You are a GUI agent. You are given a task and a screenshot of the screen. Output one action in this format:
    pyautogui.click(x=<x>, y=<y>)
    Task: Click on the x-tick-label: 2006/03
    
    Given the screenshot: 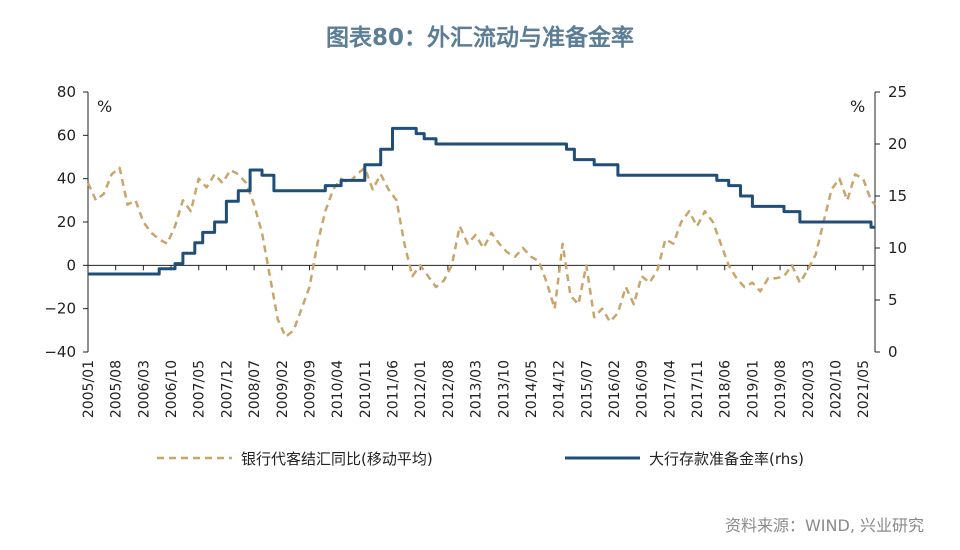 What is the action you would take?
    pyautogui.click(x=144, y=389)
    